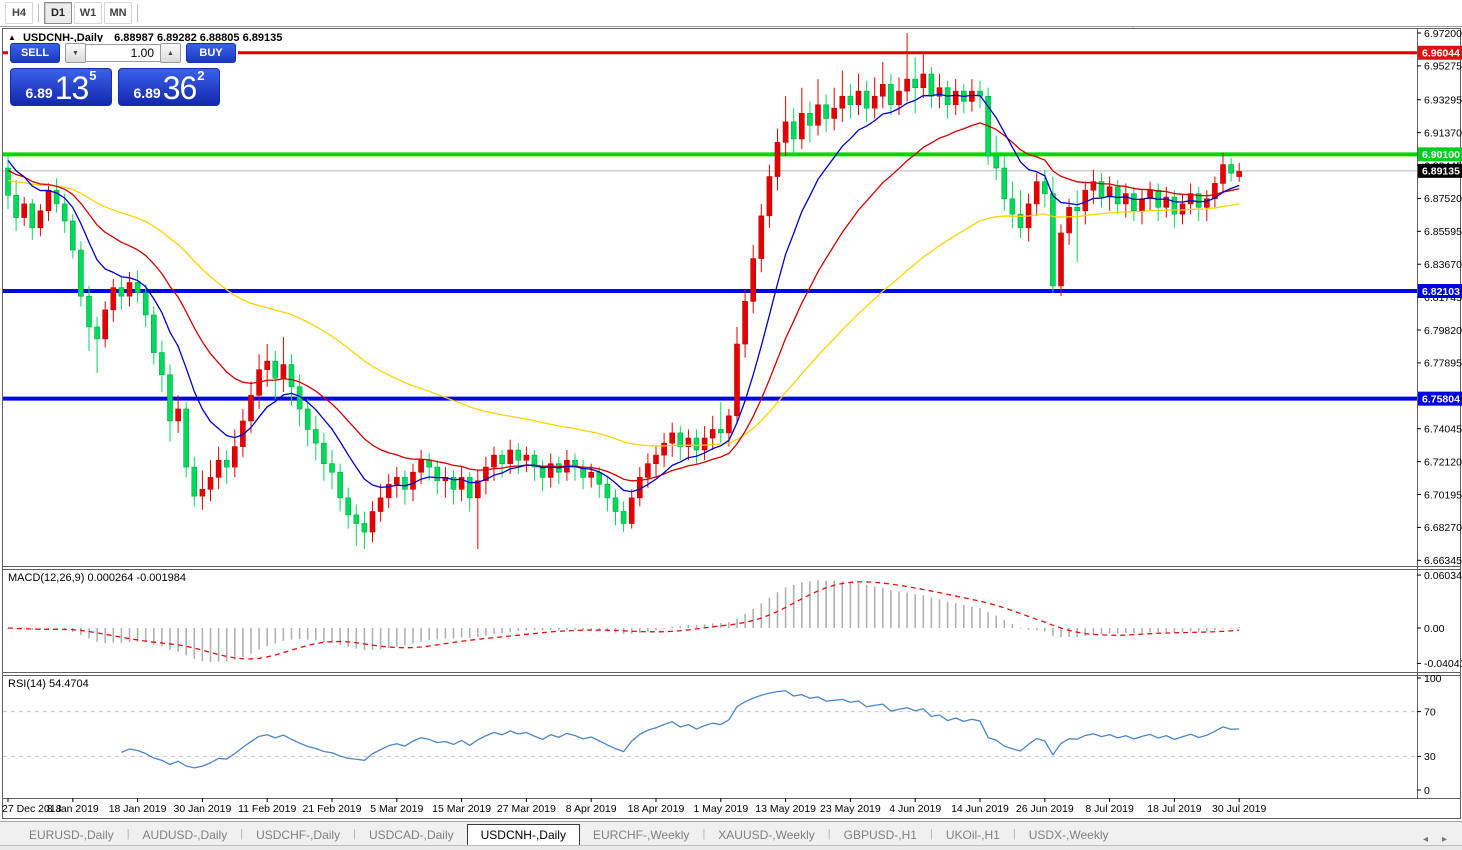  I want to click on rsi-label: RSI(14) 54.4704, so click(48, 684).